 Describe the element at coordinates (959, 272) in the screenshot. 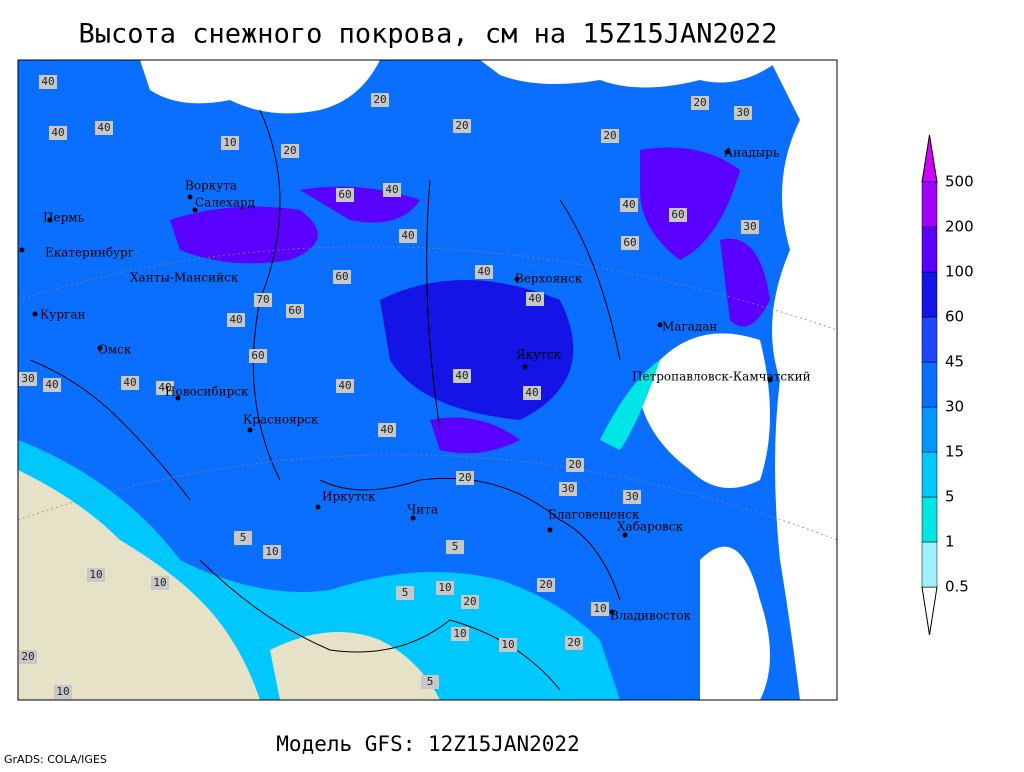

I see `legend-level: 100` at that location.